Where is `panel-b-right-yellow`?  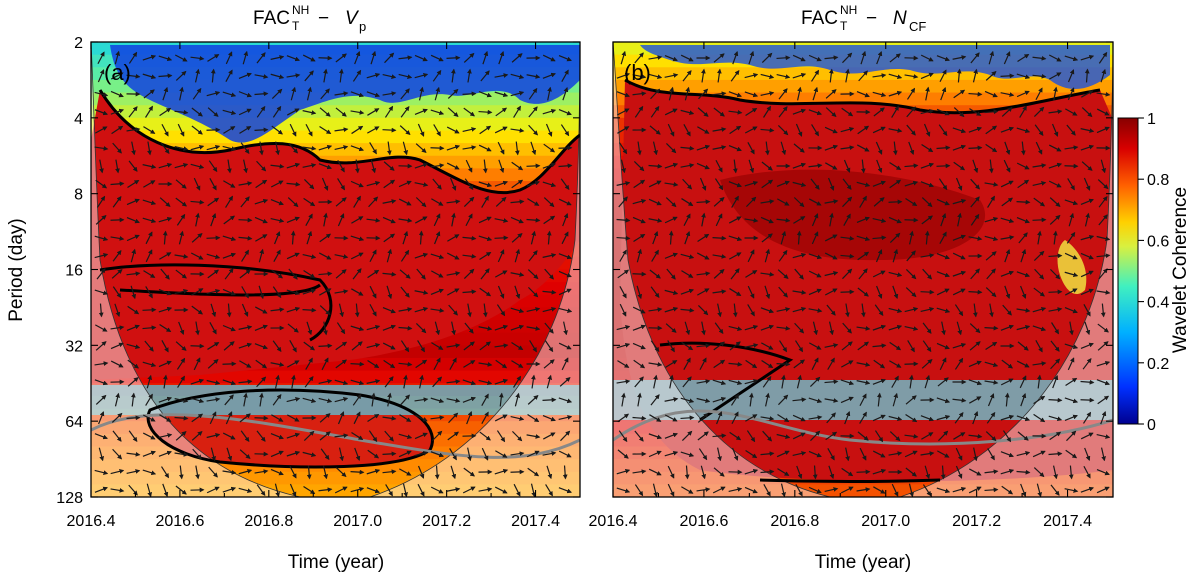
panel-b-right-yellow is located at coordinates (1072, 267).